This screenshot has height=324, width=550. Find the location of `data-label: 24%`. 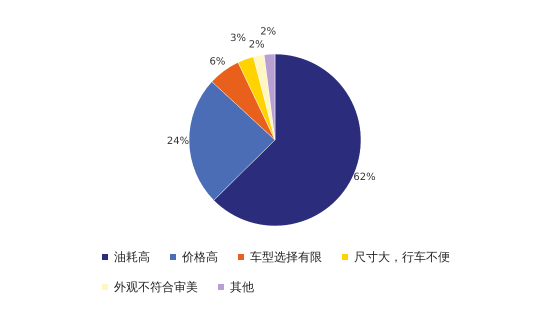

data-label: 24% is located at coordinates (178, 142).